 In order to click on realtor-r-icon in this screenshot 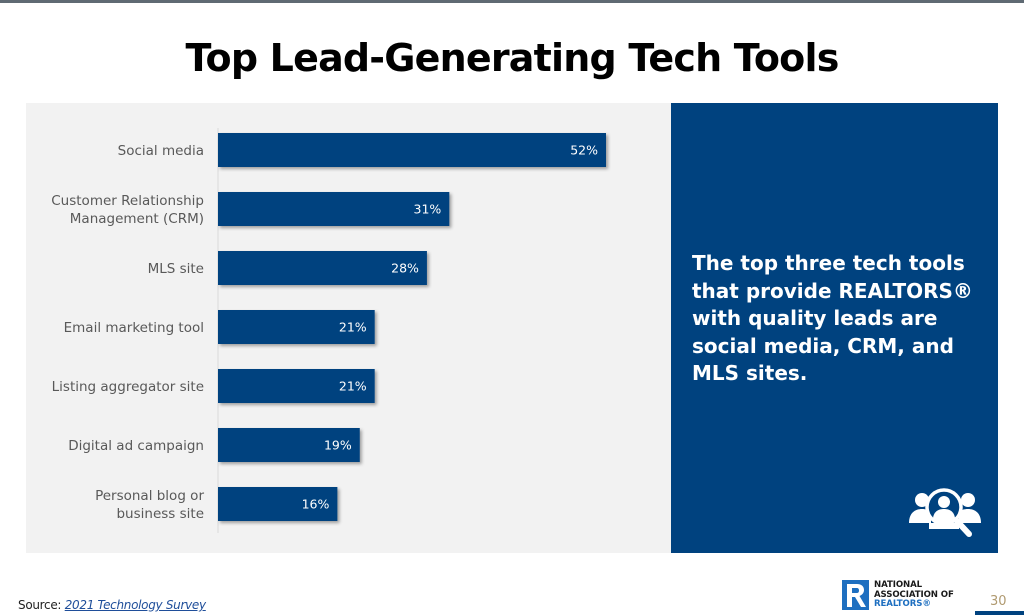, I will do `click(855, 595)`.